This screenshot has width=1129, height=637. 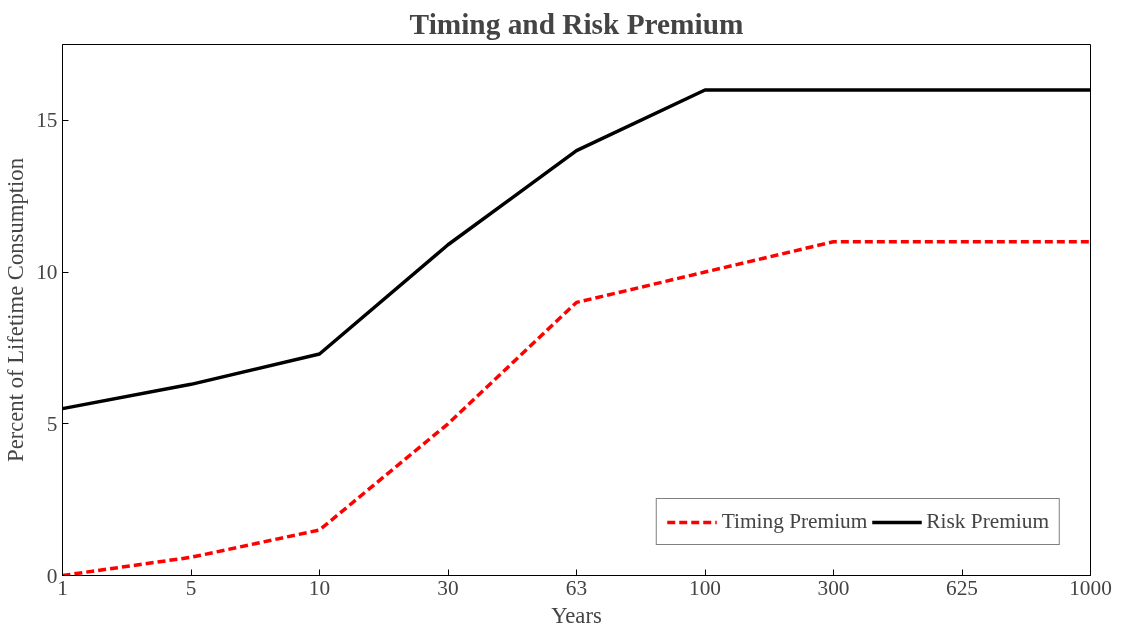 What do you see at coordinates (833, 587) in the screenshot?
I see `x-tick-label: 300` at bounding box center [833, 587].